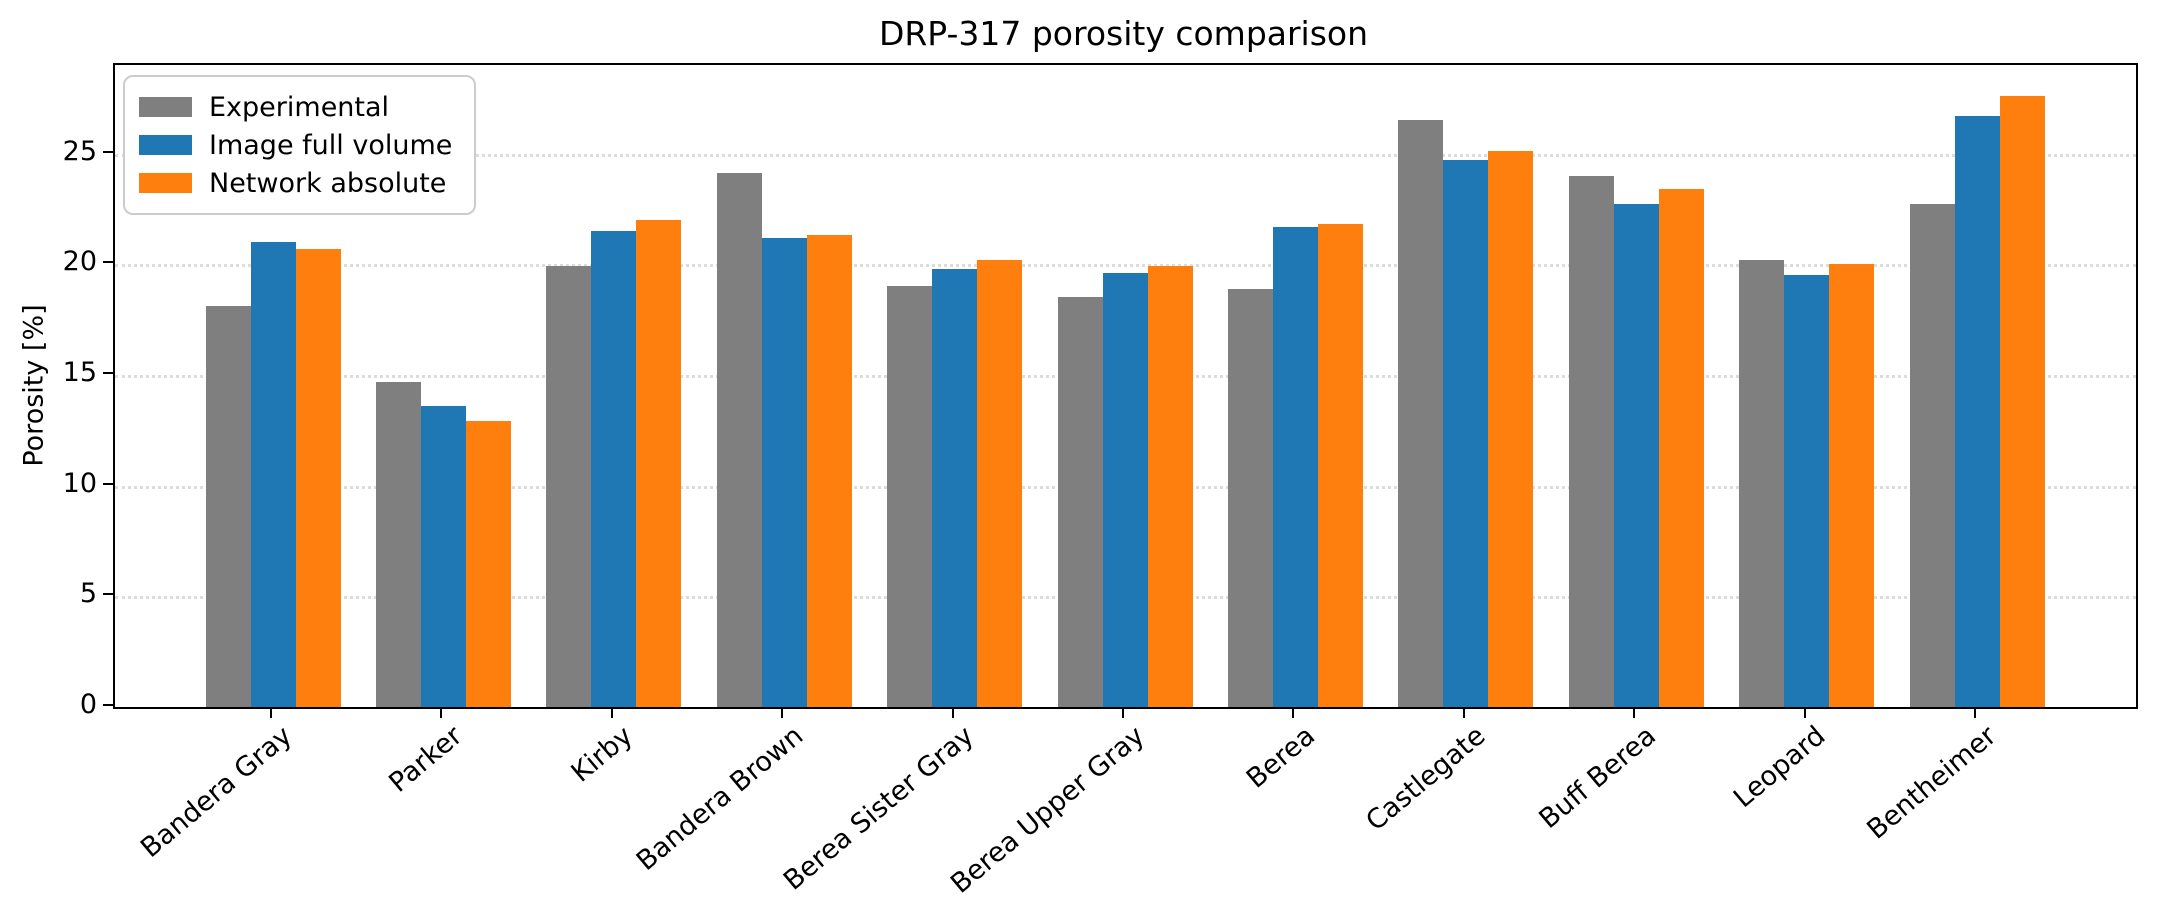 Image resolution: width=2160 pixels, height=900 pixels. I want to click on x-tick-label-berea-upper-gray: Berea Upper Gray, so click(1047, 810).